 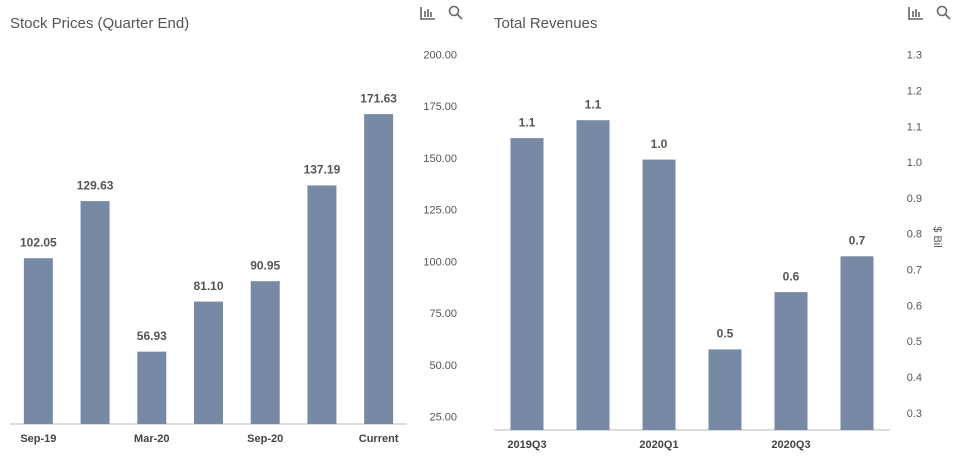 I want to click on data-label: 129.63, so click(x=95, y=185).